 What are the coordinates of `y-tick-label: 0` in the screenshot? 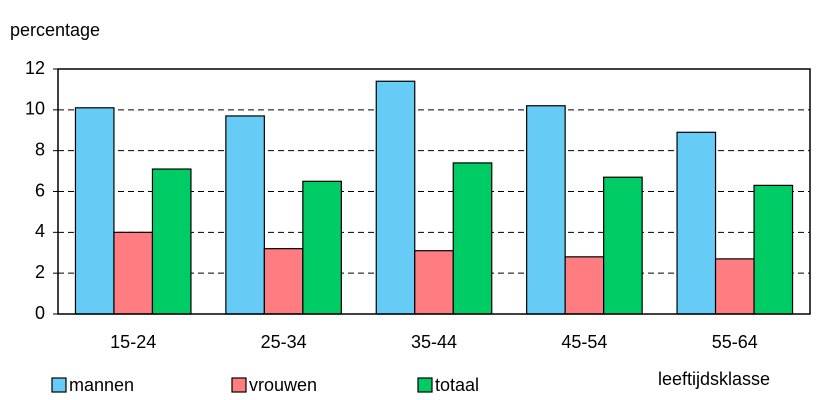 It's located at (40, 313).